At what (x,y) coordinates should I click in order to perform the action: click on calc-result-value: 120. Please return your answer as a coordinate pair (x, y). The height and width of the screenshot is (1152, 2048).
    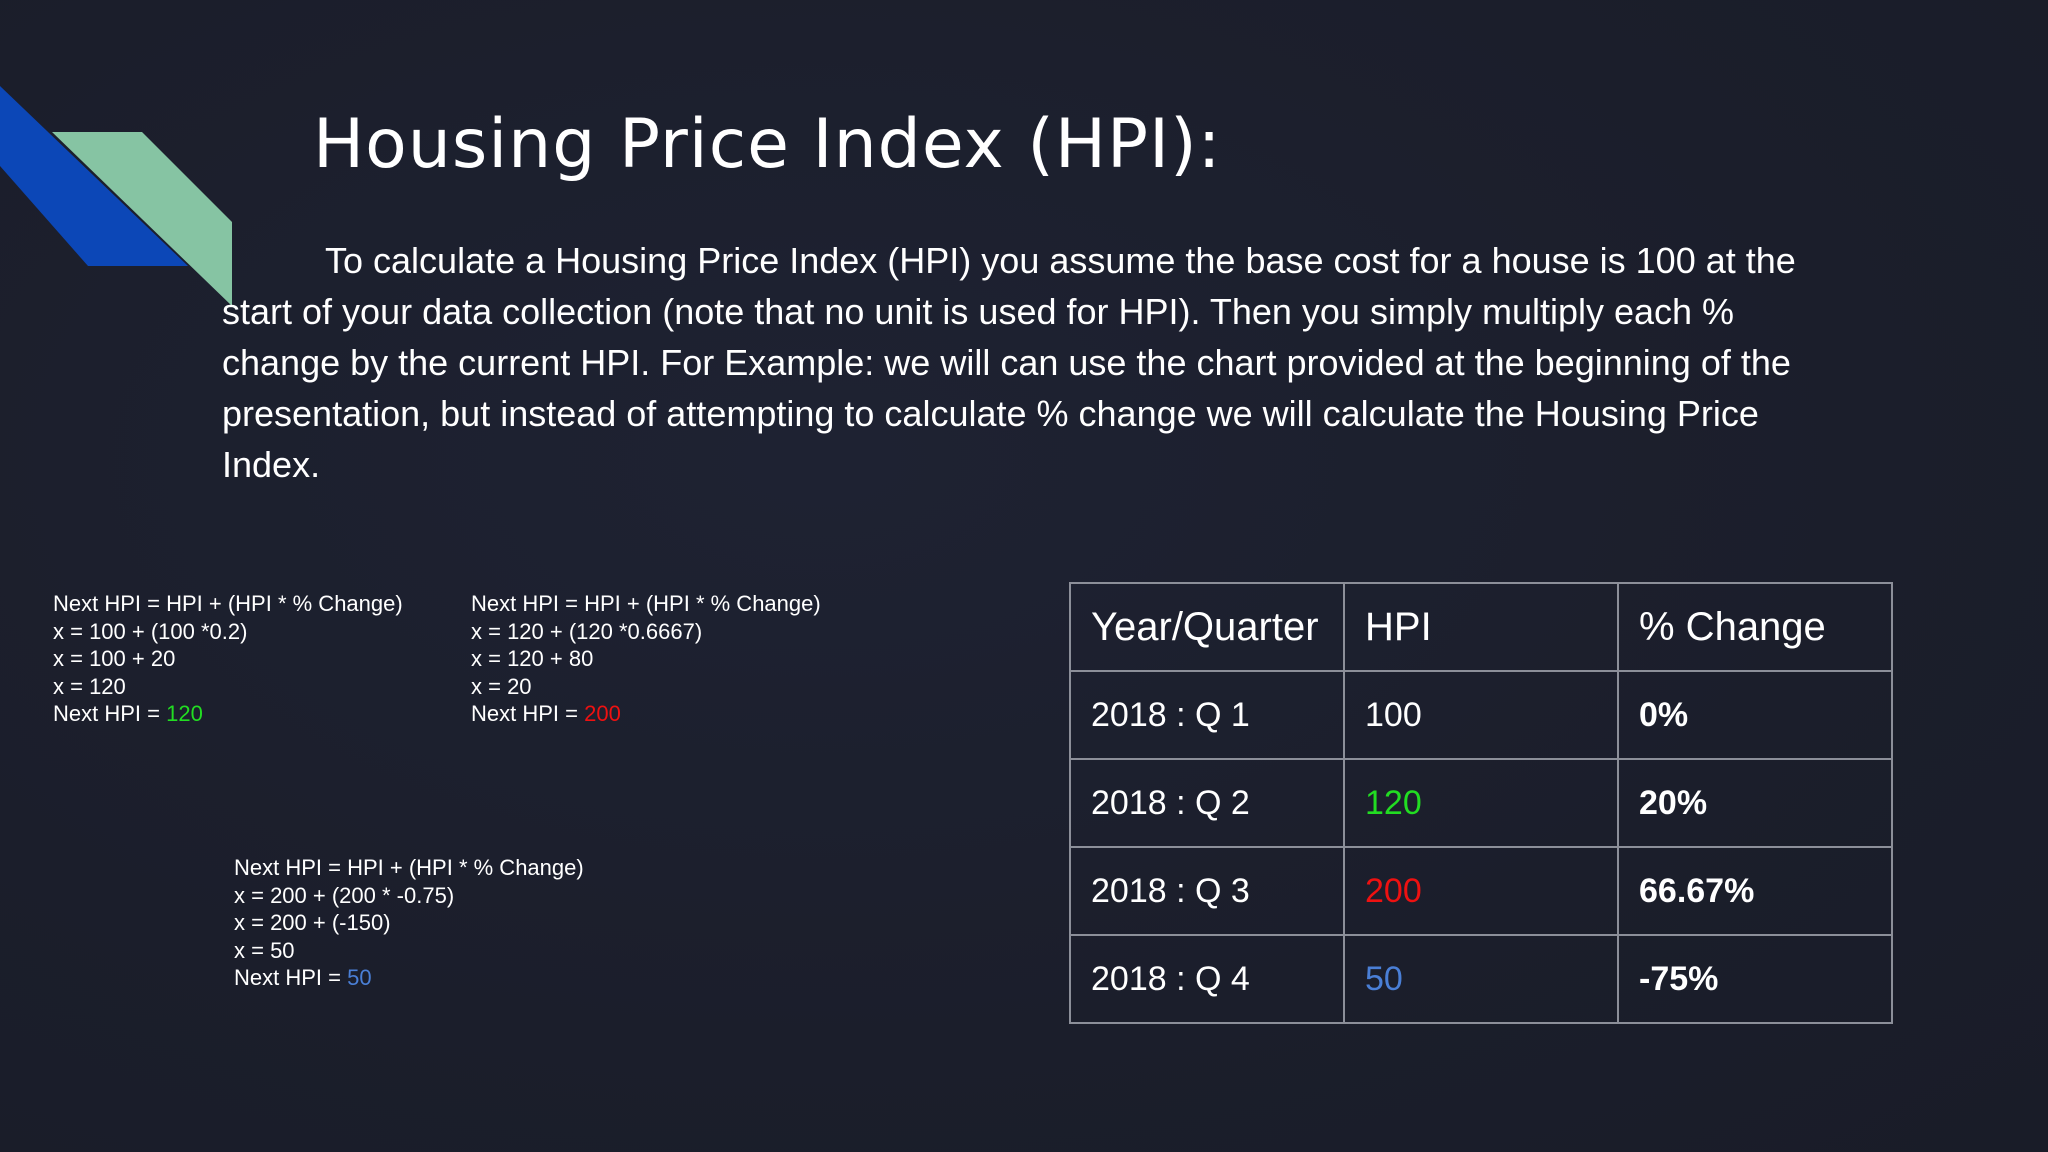
    Looking at the image, I should click on (184, 713).